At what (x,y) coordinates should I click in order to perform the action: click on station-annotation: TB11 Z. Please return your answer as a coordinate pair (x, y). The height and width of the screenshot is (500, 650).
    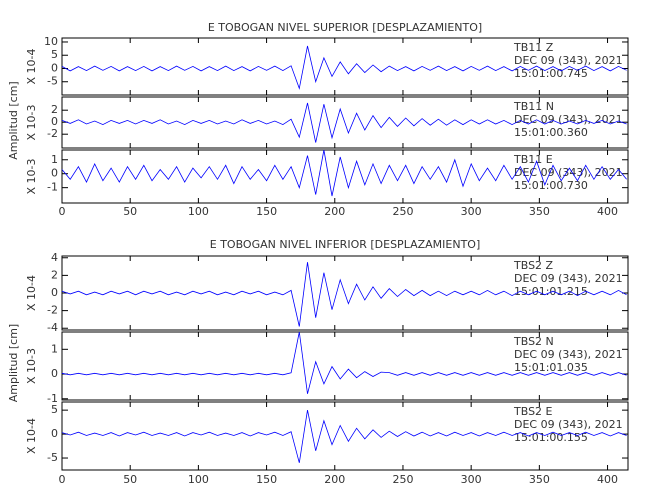
    Looking at the image, I should click on (533, 47).